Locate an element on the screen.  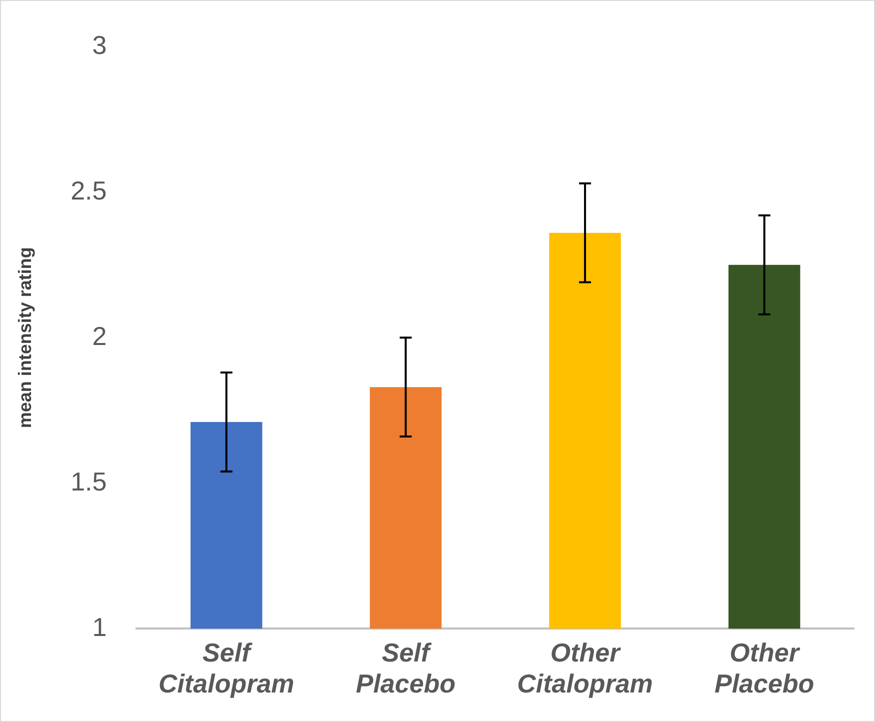
x-tick-label: Other Placebo is located at coordinates (764, 668).